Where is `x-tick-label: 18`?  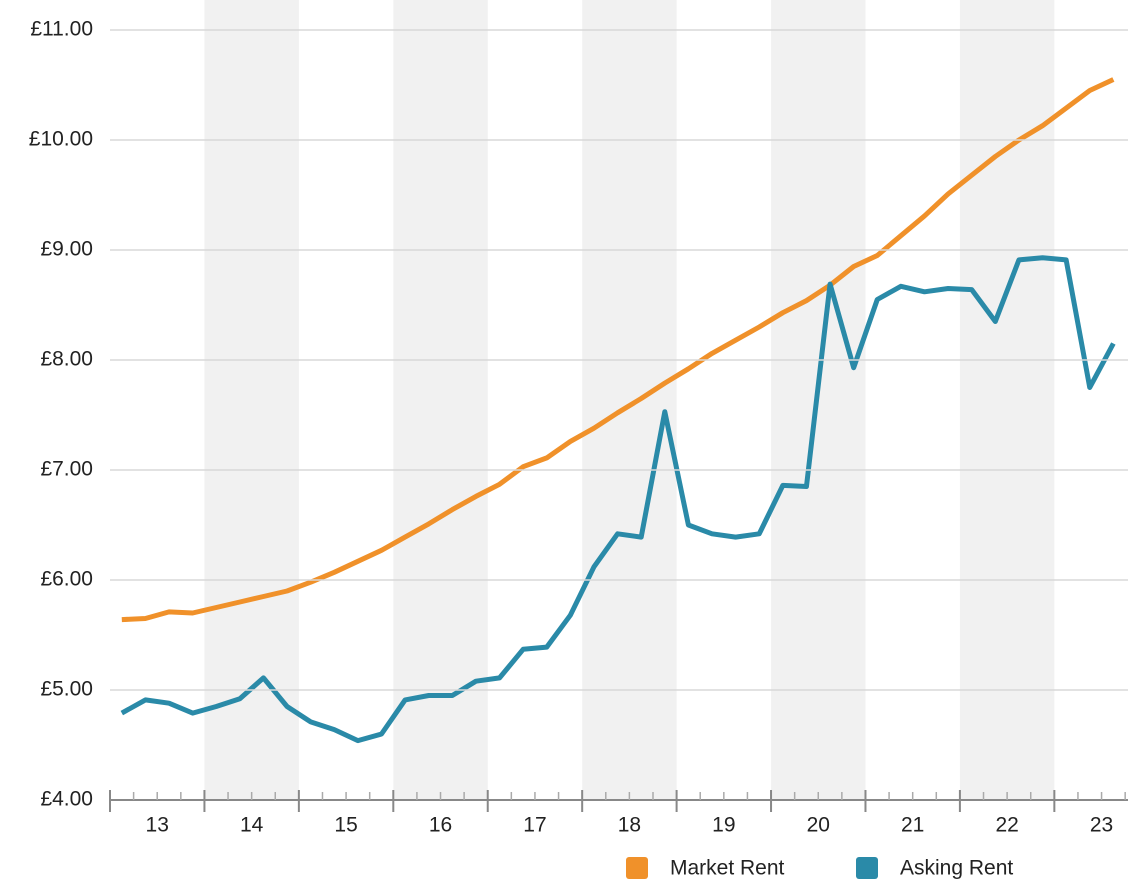 x-tick-label: 18 is located at coordinates (629, 825).